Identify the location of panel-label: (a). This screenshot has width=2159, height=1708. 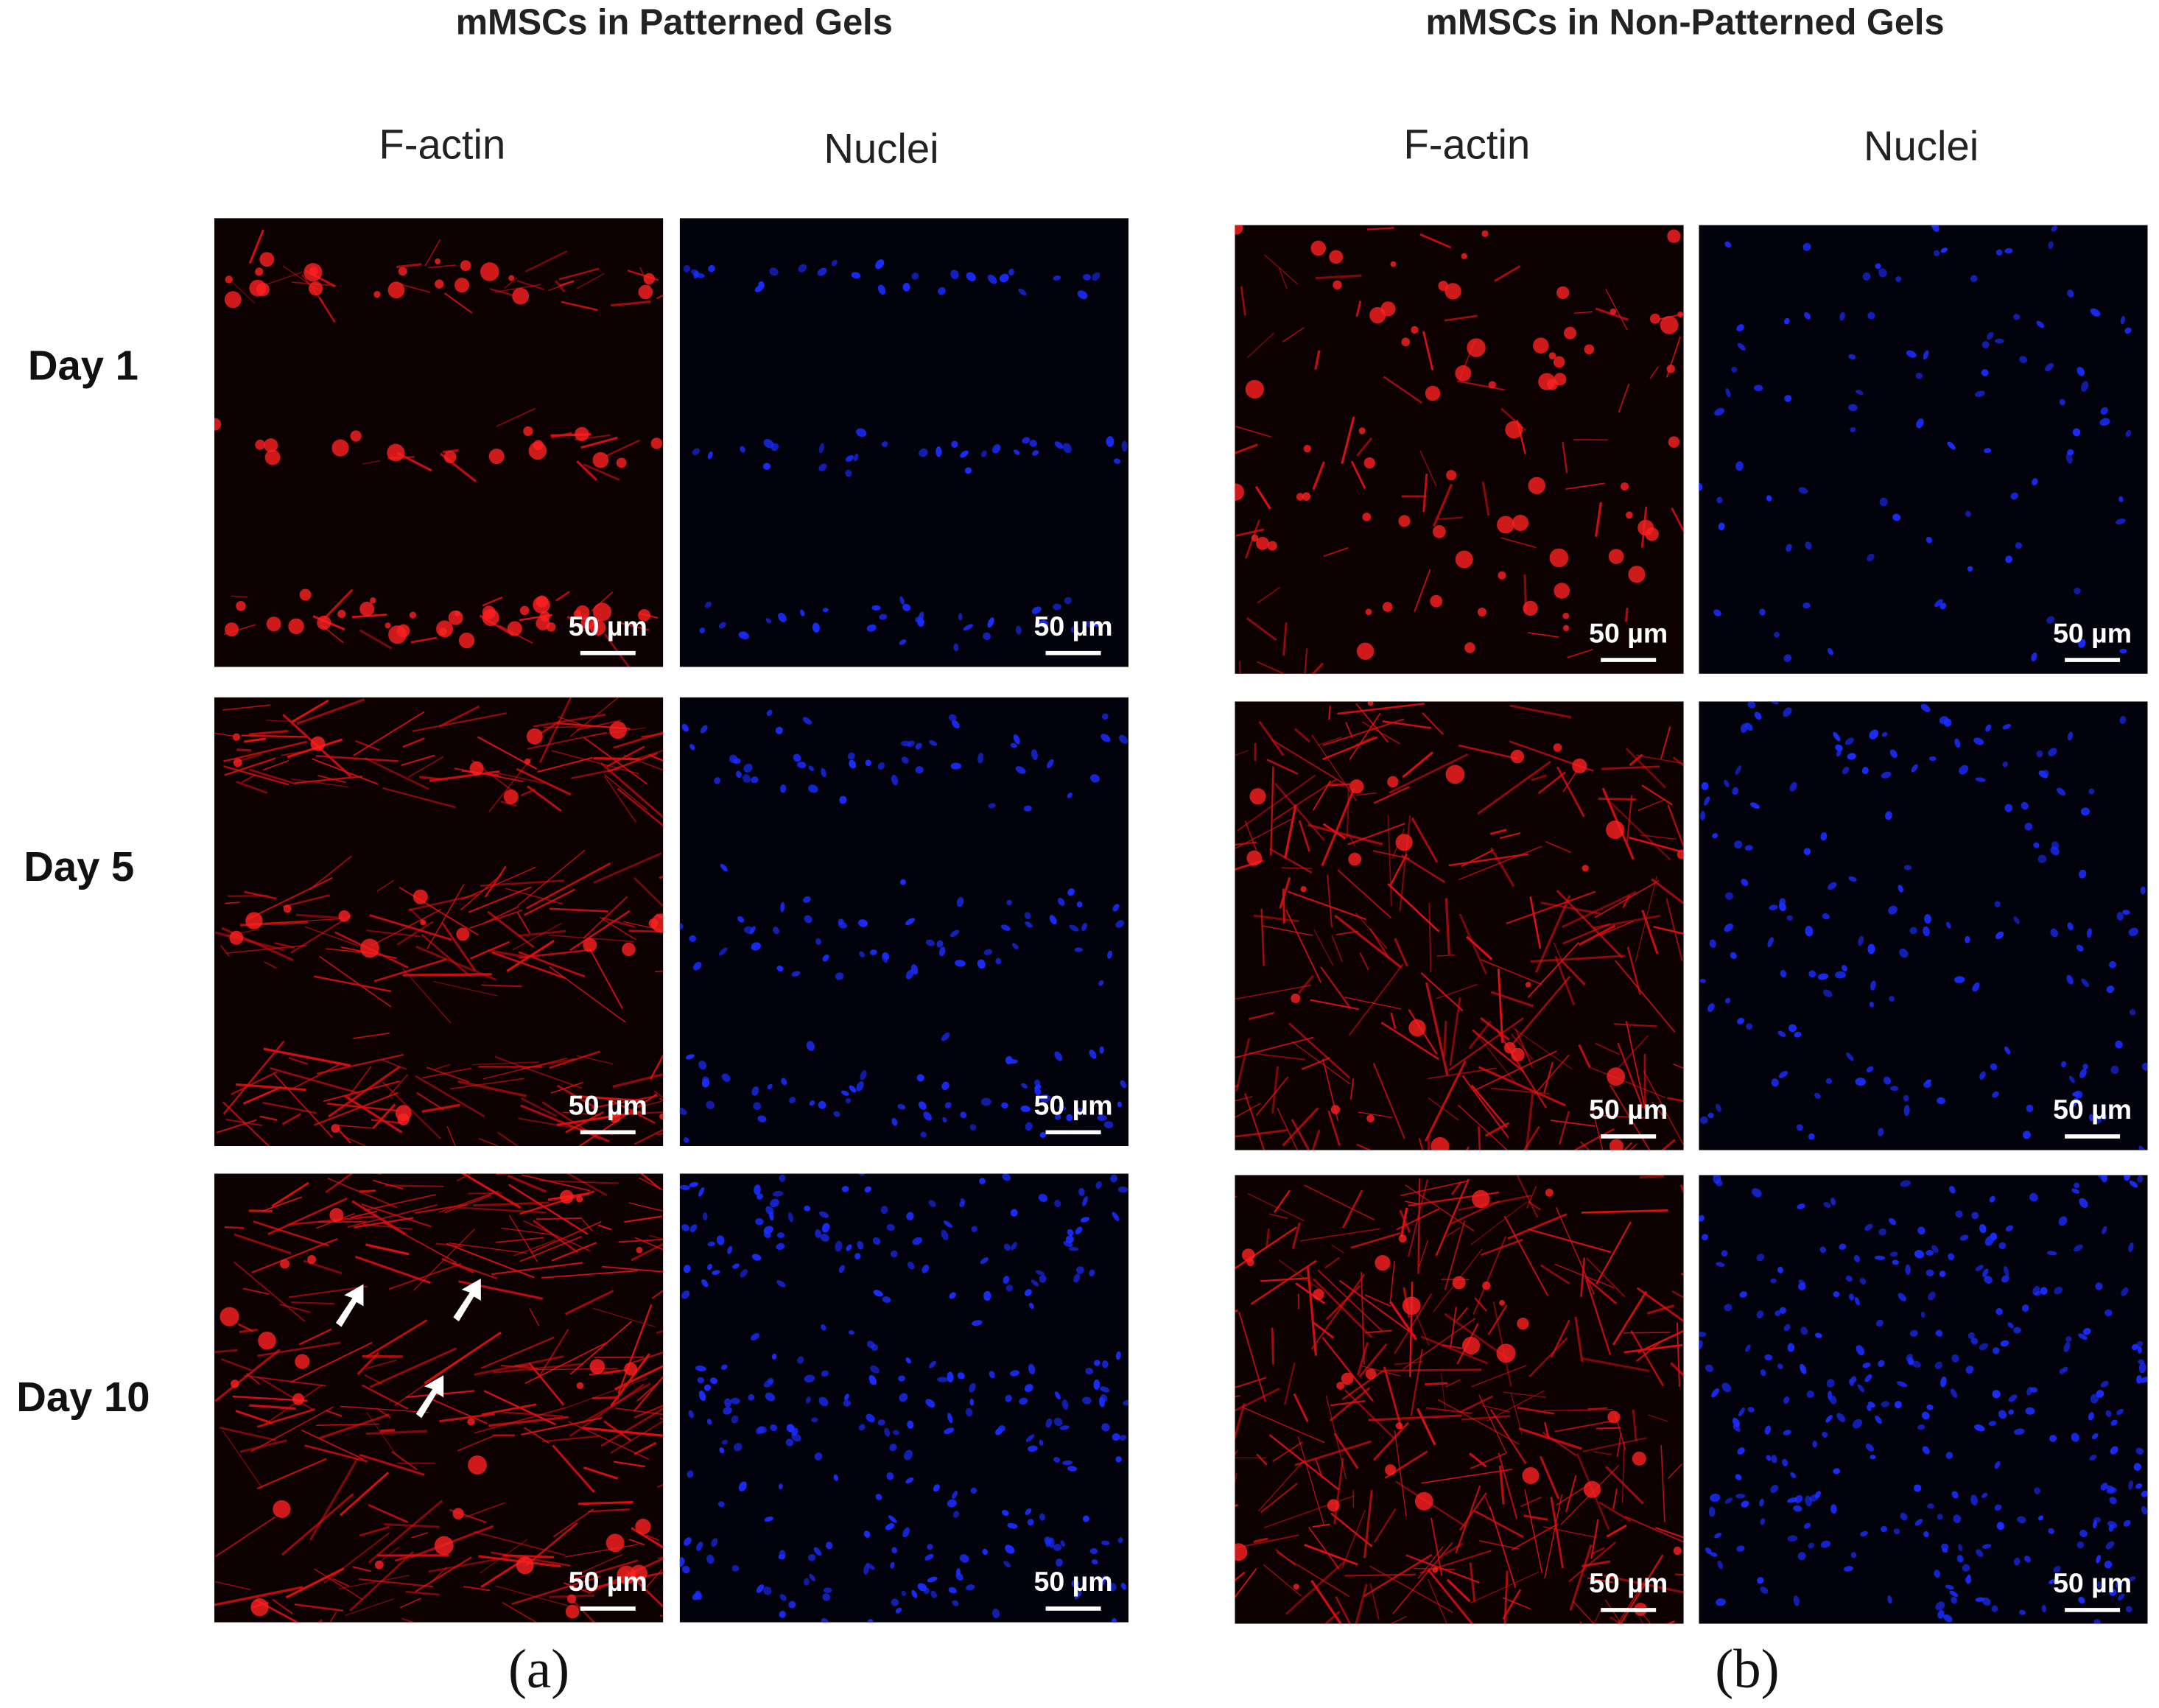
(538, 1669).